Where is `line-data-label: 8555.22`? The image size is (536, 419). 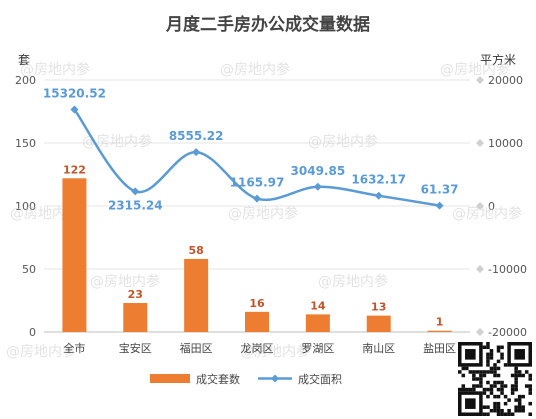 line-data-label: 8555.22 is located at coordinates (196, 136).